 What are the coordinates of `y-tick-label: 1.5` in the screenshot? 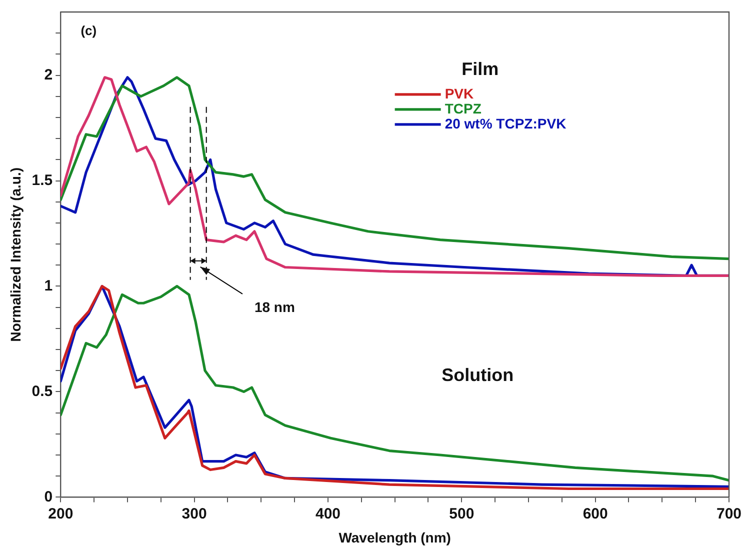 It's located at (42, 180).